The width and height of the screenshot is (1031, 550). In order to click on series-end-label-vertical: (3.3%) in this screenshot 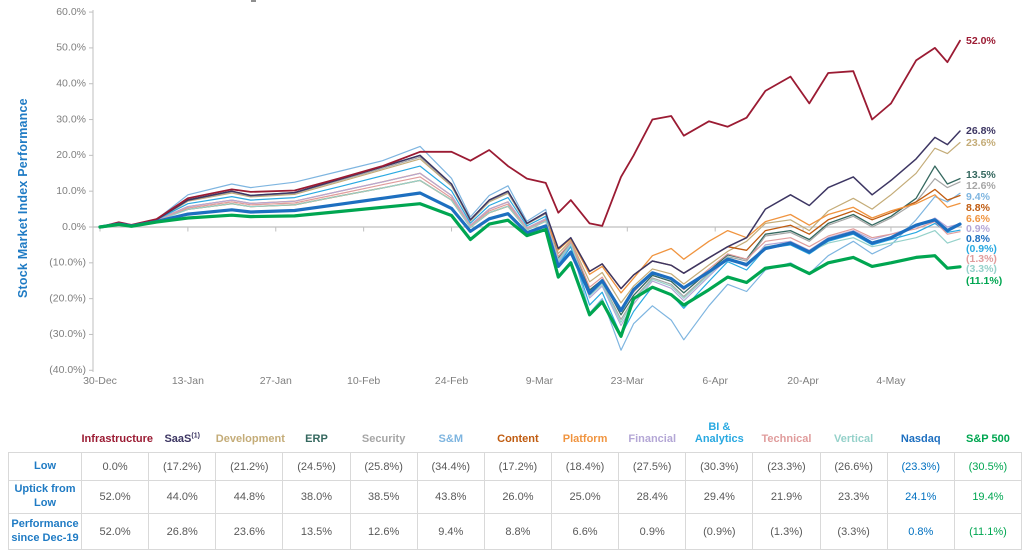, I will do `click(981, 269)`.